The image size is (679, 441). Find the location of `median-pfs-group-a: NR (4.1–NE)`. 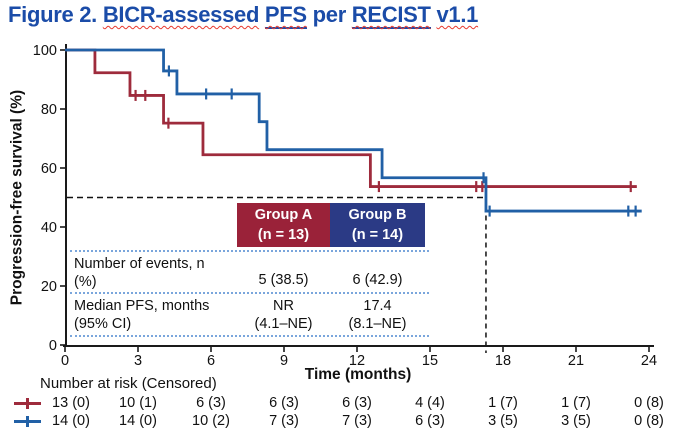

median-pfs-group-a: NR (4.1–NE) is located at coordinates (283, 315).